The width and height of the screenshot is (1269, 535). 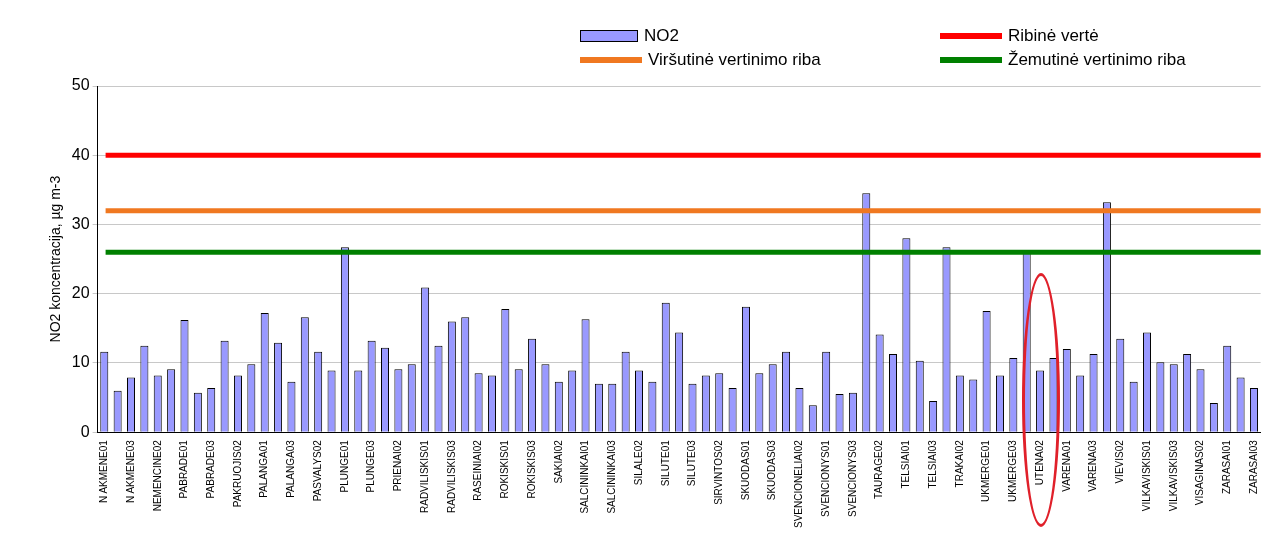 What do you see at coordinates (80, 293) in the screenshot?
I see `y-tick-label: 20` at bounding box center [80, 293].